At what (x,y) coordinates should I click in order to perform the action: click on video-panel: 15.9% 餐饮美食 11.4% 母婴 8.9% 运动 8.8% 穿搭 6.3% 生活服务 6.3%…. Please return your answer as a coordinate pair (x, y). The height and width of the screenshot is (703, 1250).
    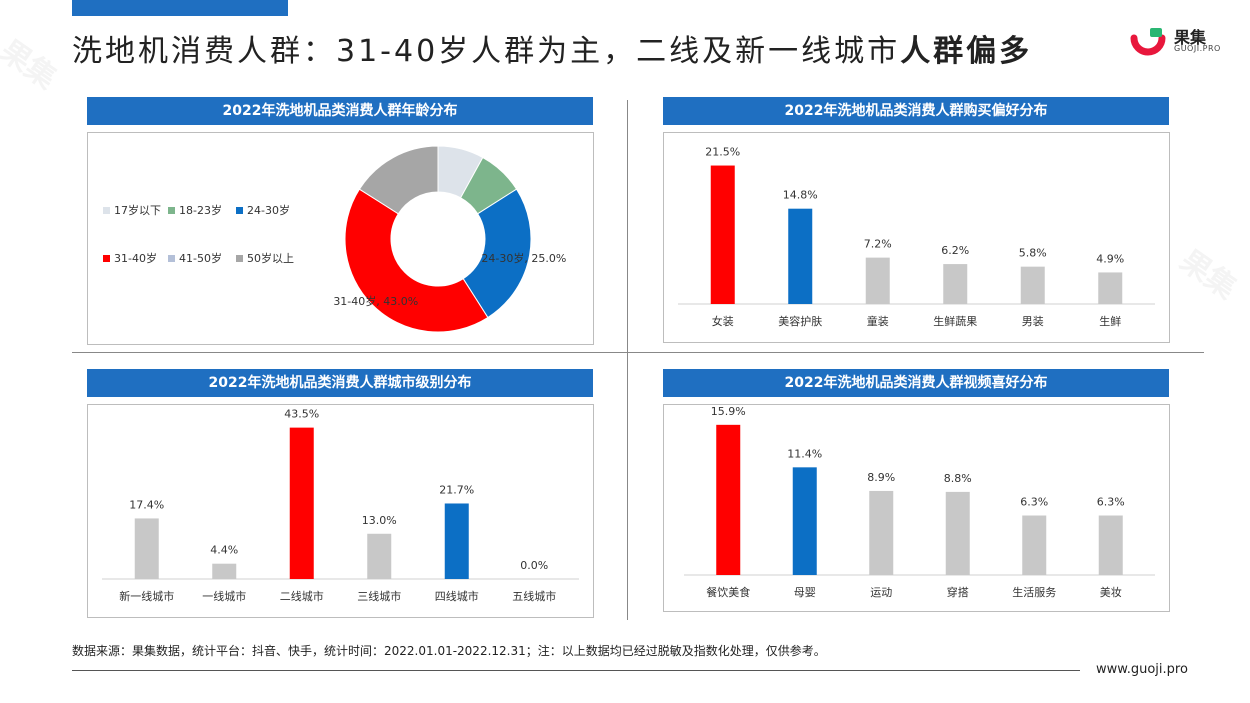
    Looking at the image, I should click on (916, 508).